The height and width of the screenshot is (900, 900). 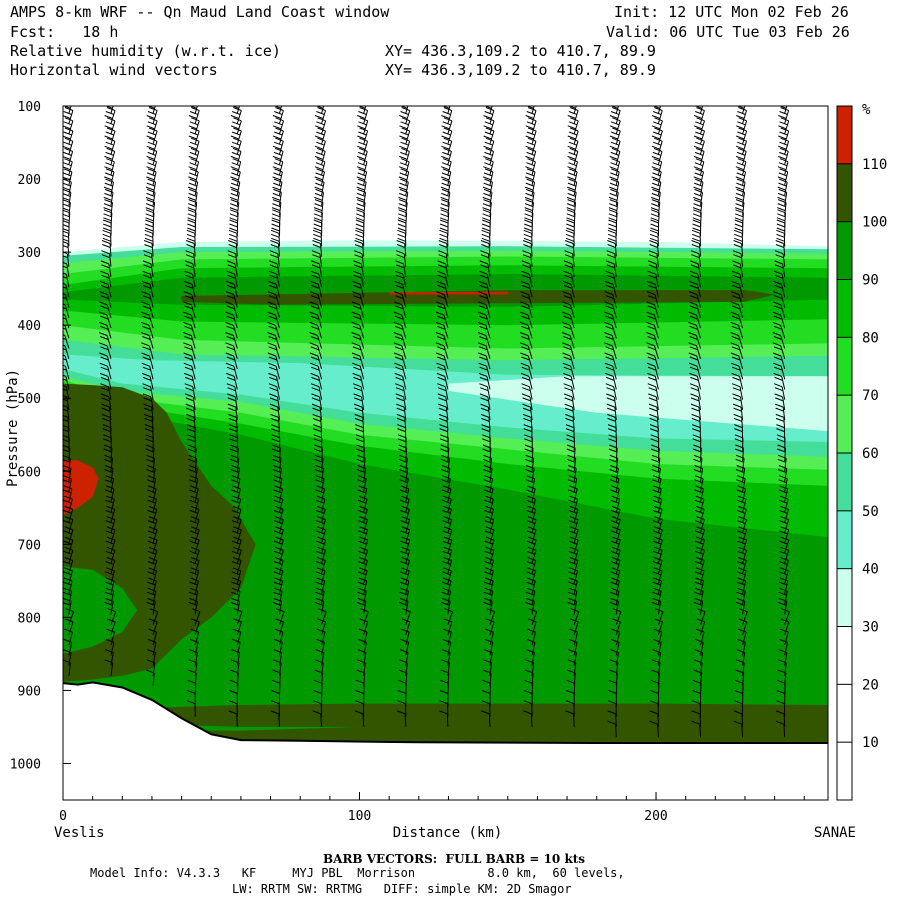 I want to click on colorbar-swatch, so click(x=844, y=308).